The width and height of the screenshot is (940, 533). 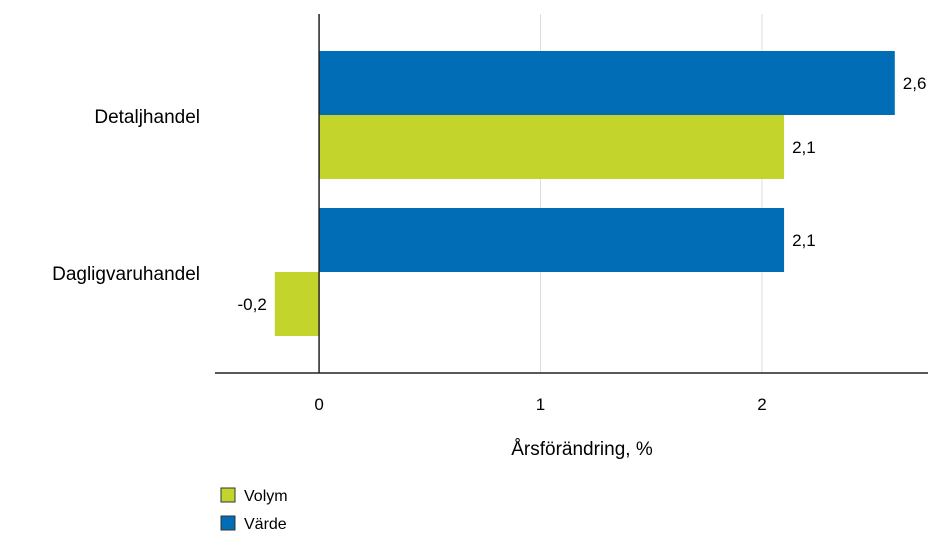 I want to click on category-label-0: Detaljhandel, so click(x=147, y=117).